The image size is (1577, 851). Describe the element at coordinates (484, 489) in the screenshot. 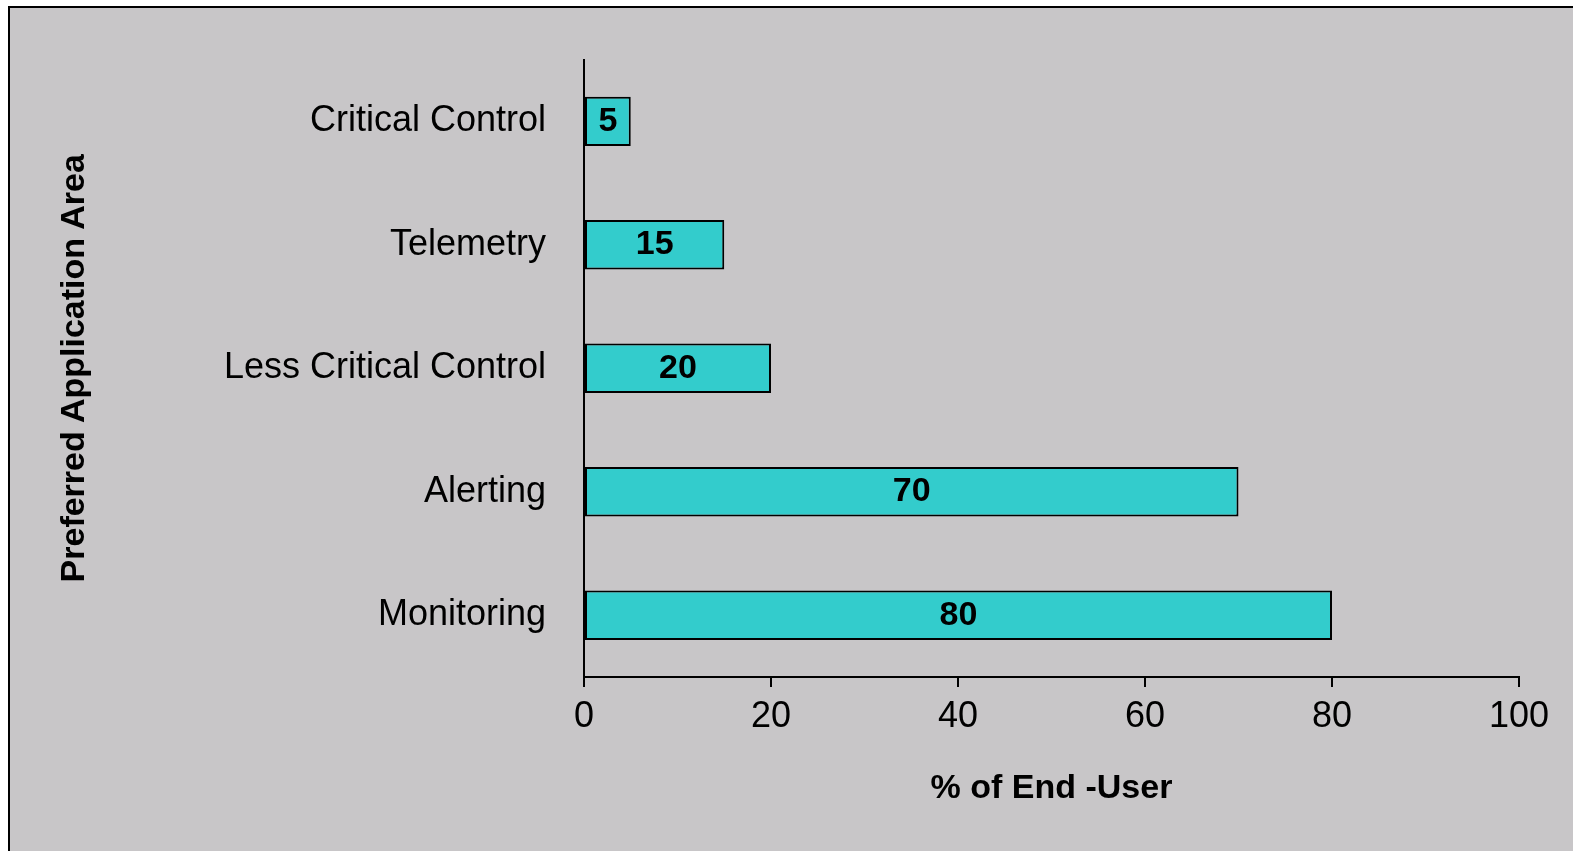

I see `y-tick-label: Alerting` at that location.